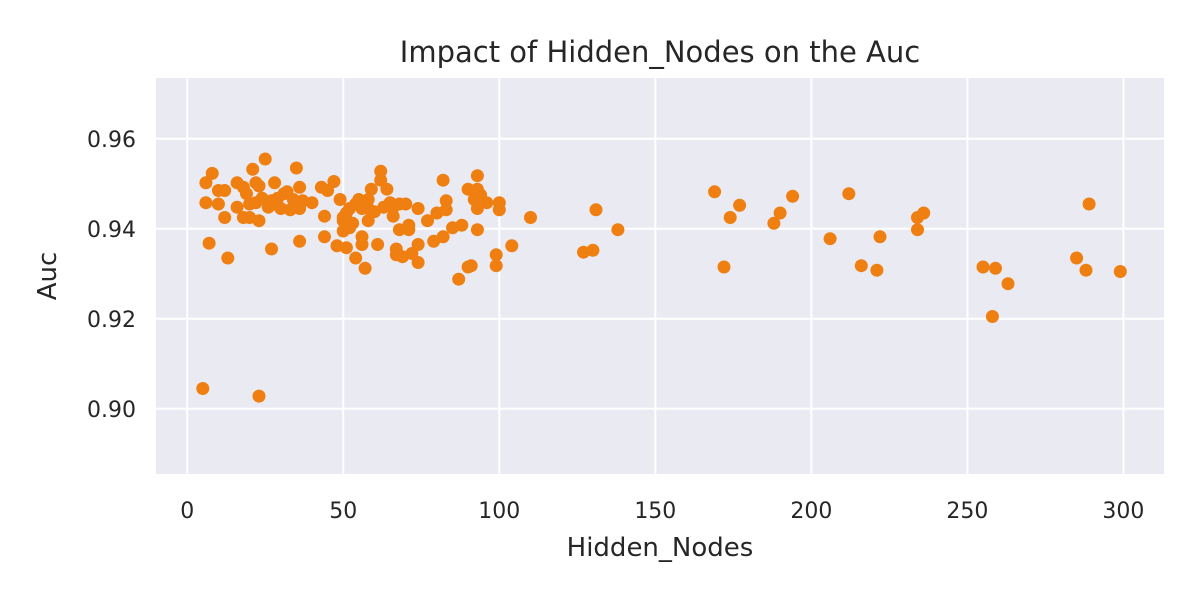  What do you see at coordinates (48, 276) in the screenshot?
I see `y-axis-label: Auc` at bounding box center [48, 276].